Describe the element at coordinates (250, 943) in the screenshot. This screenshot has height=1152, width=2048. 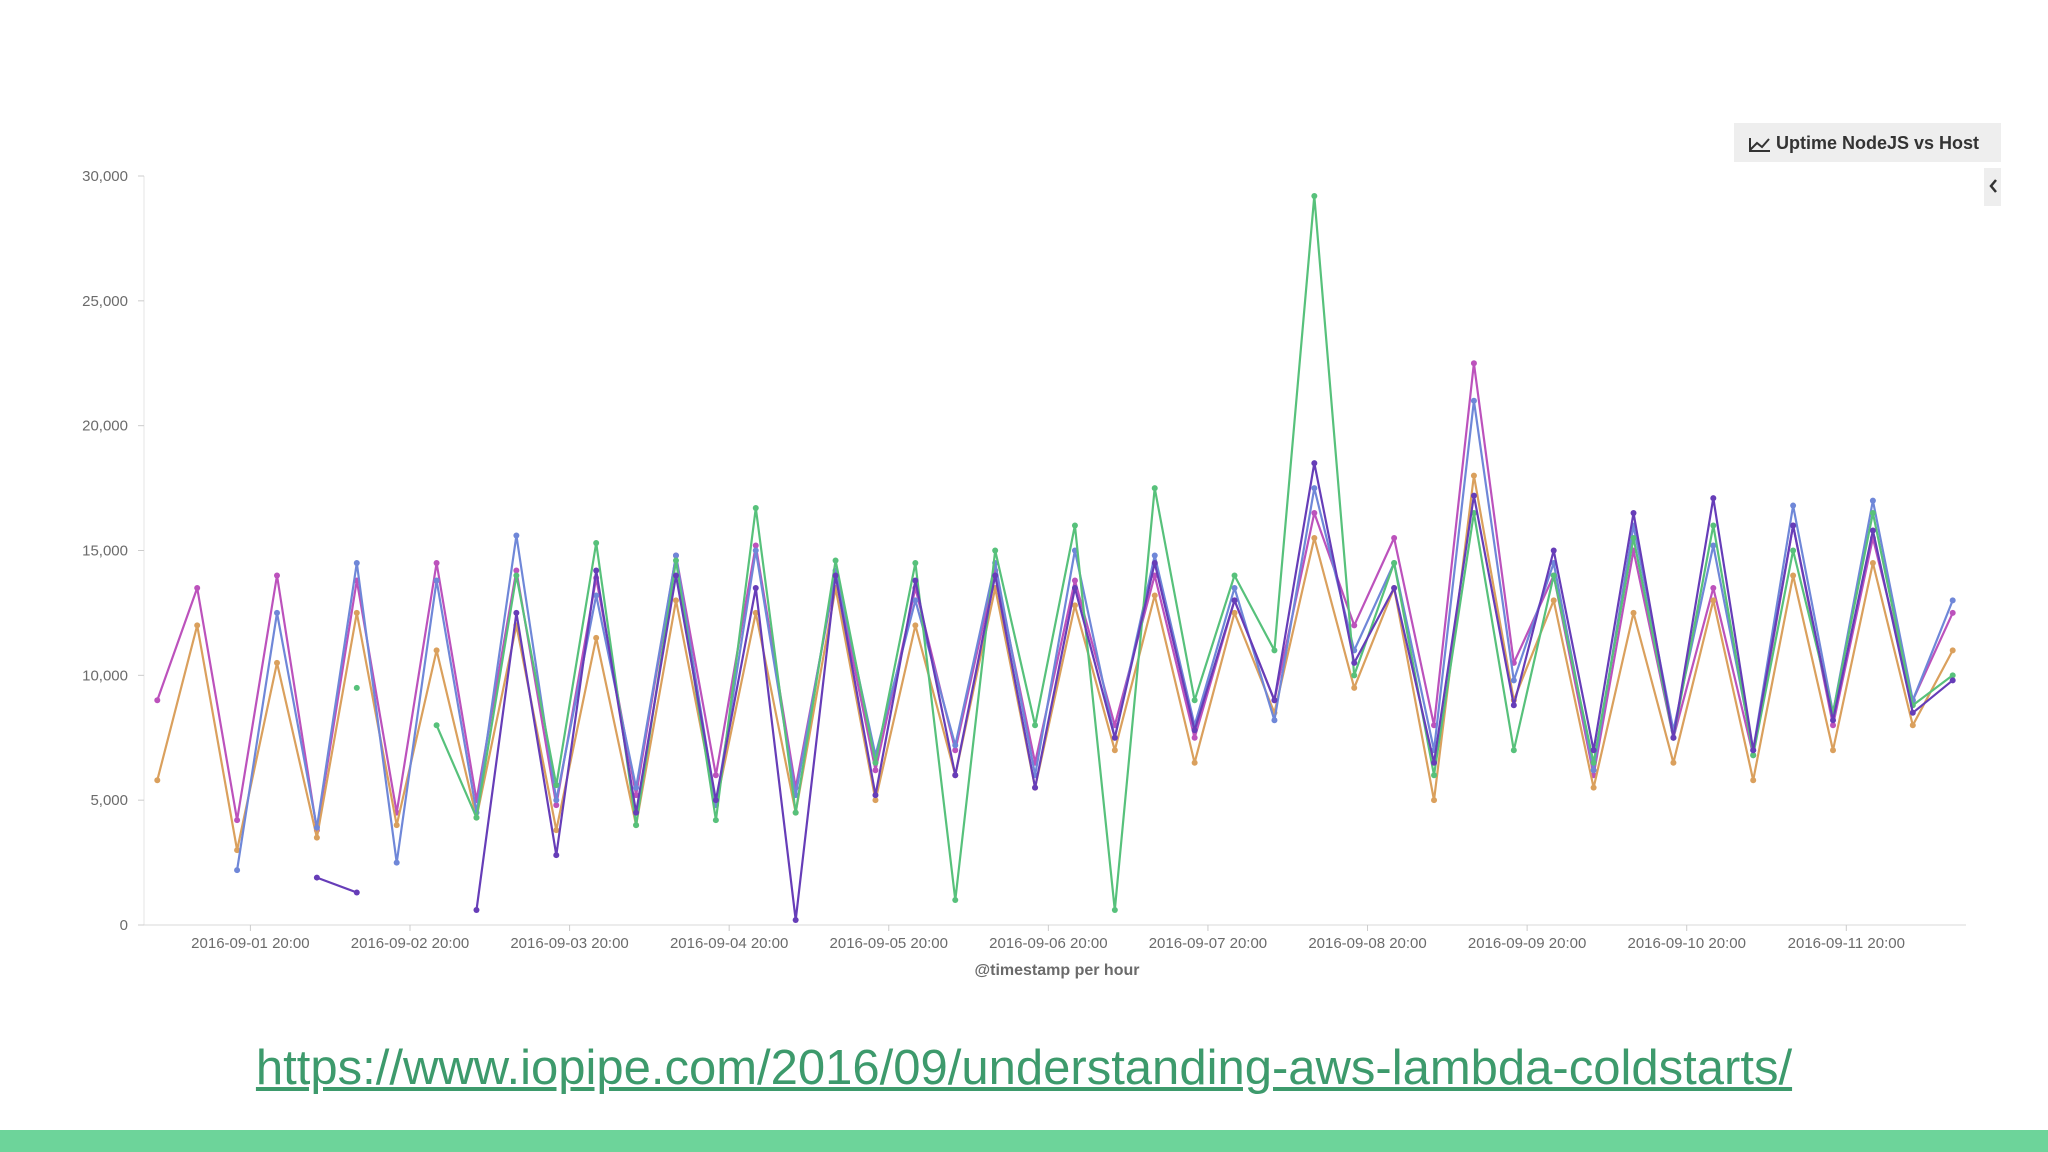
I see `x-tick-label: 2016-09-01 20:00` at that location.